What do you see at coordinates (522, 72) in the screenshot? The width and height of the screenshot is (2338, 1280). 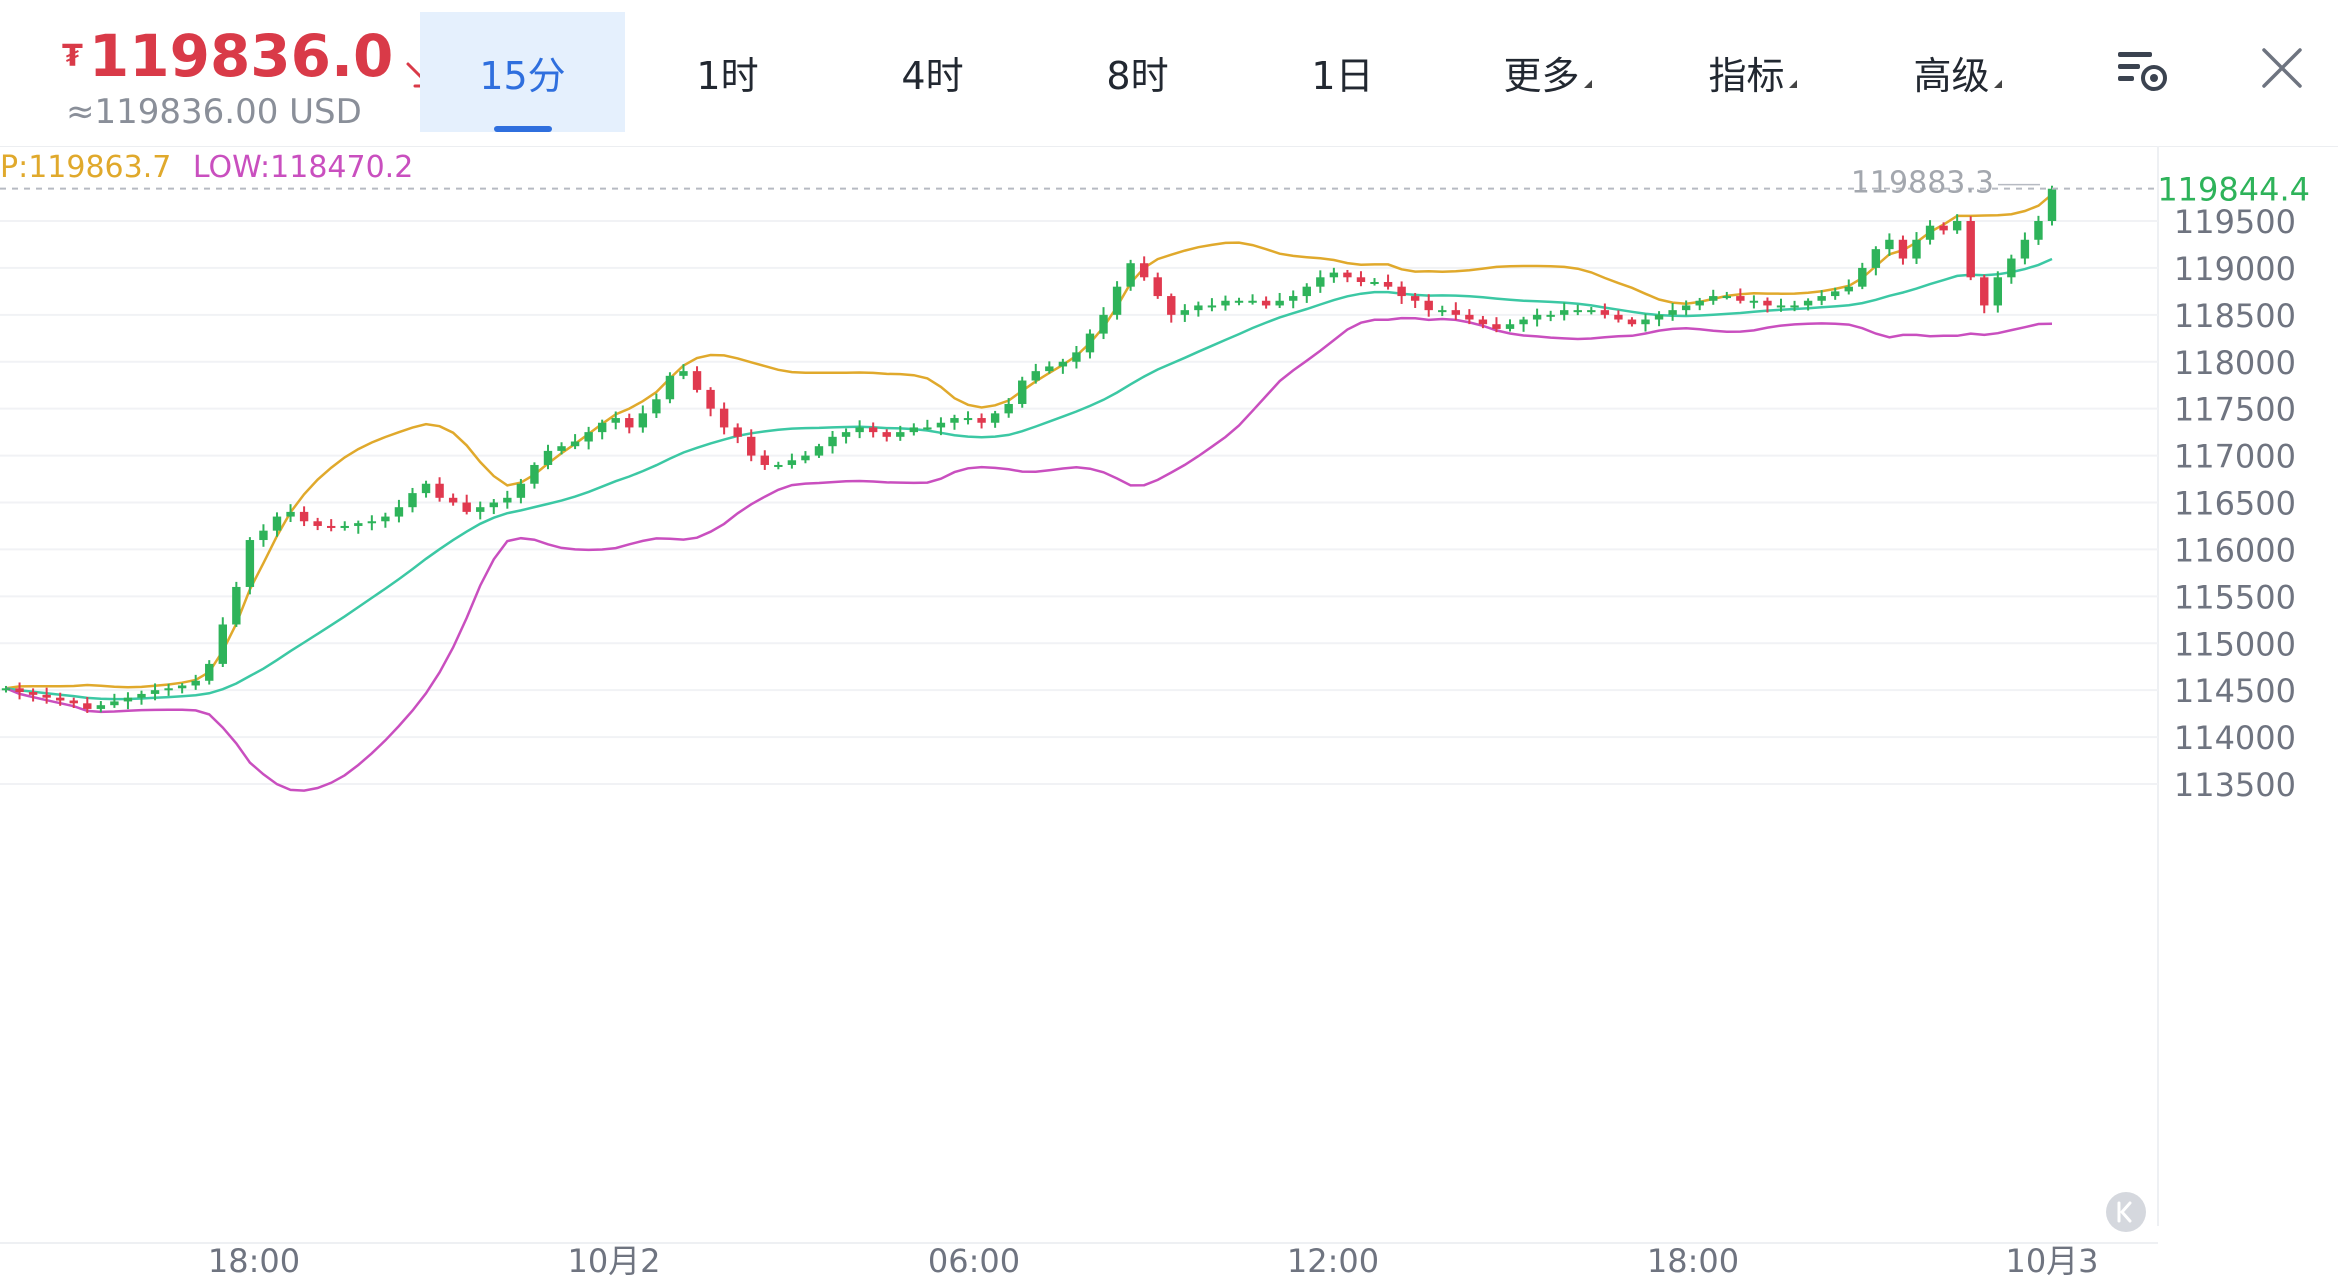 I see `tab-15m: 15分` at bounding box center [522, 72].